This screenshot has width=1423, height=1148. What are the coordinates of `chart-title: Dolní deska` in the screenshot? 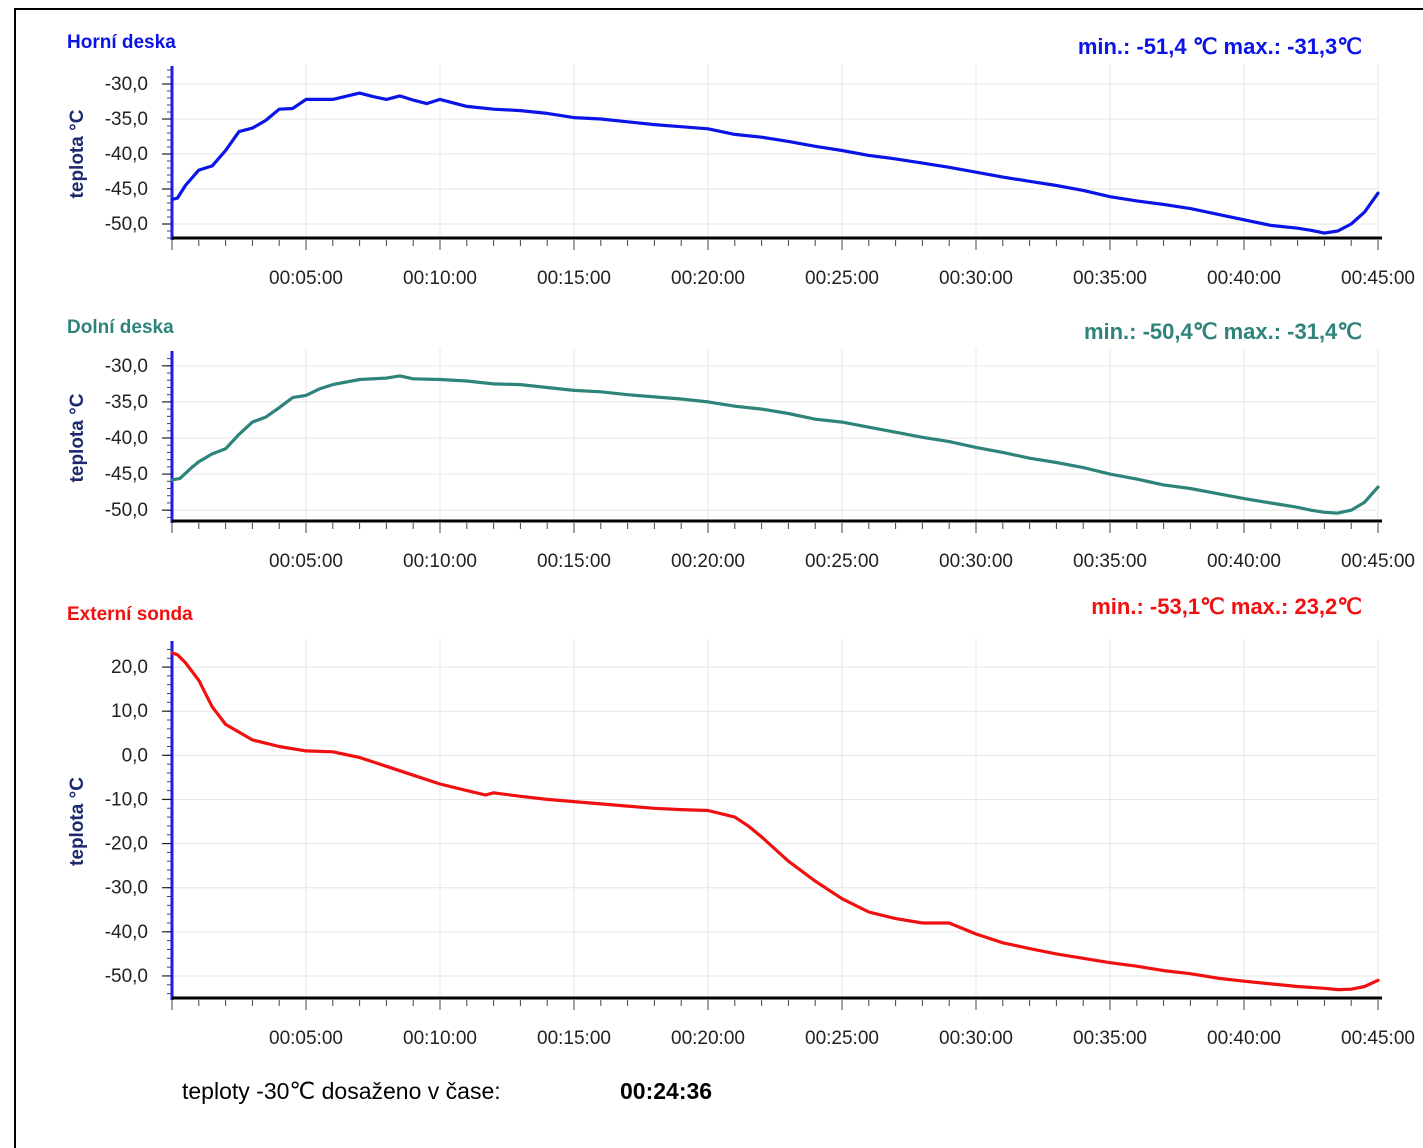 It's located at (120, 327).